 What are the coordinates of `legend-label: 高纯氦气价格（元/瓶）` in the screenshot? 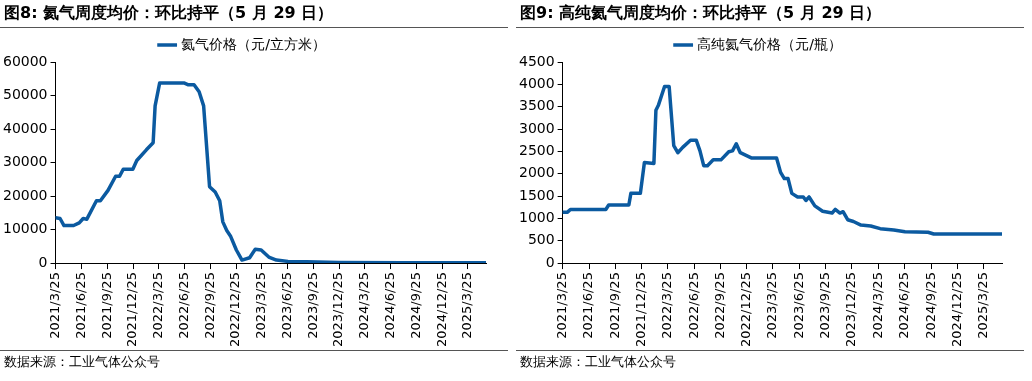 It's located at (769, 43).